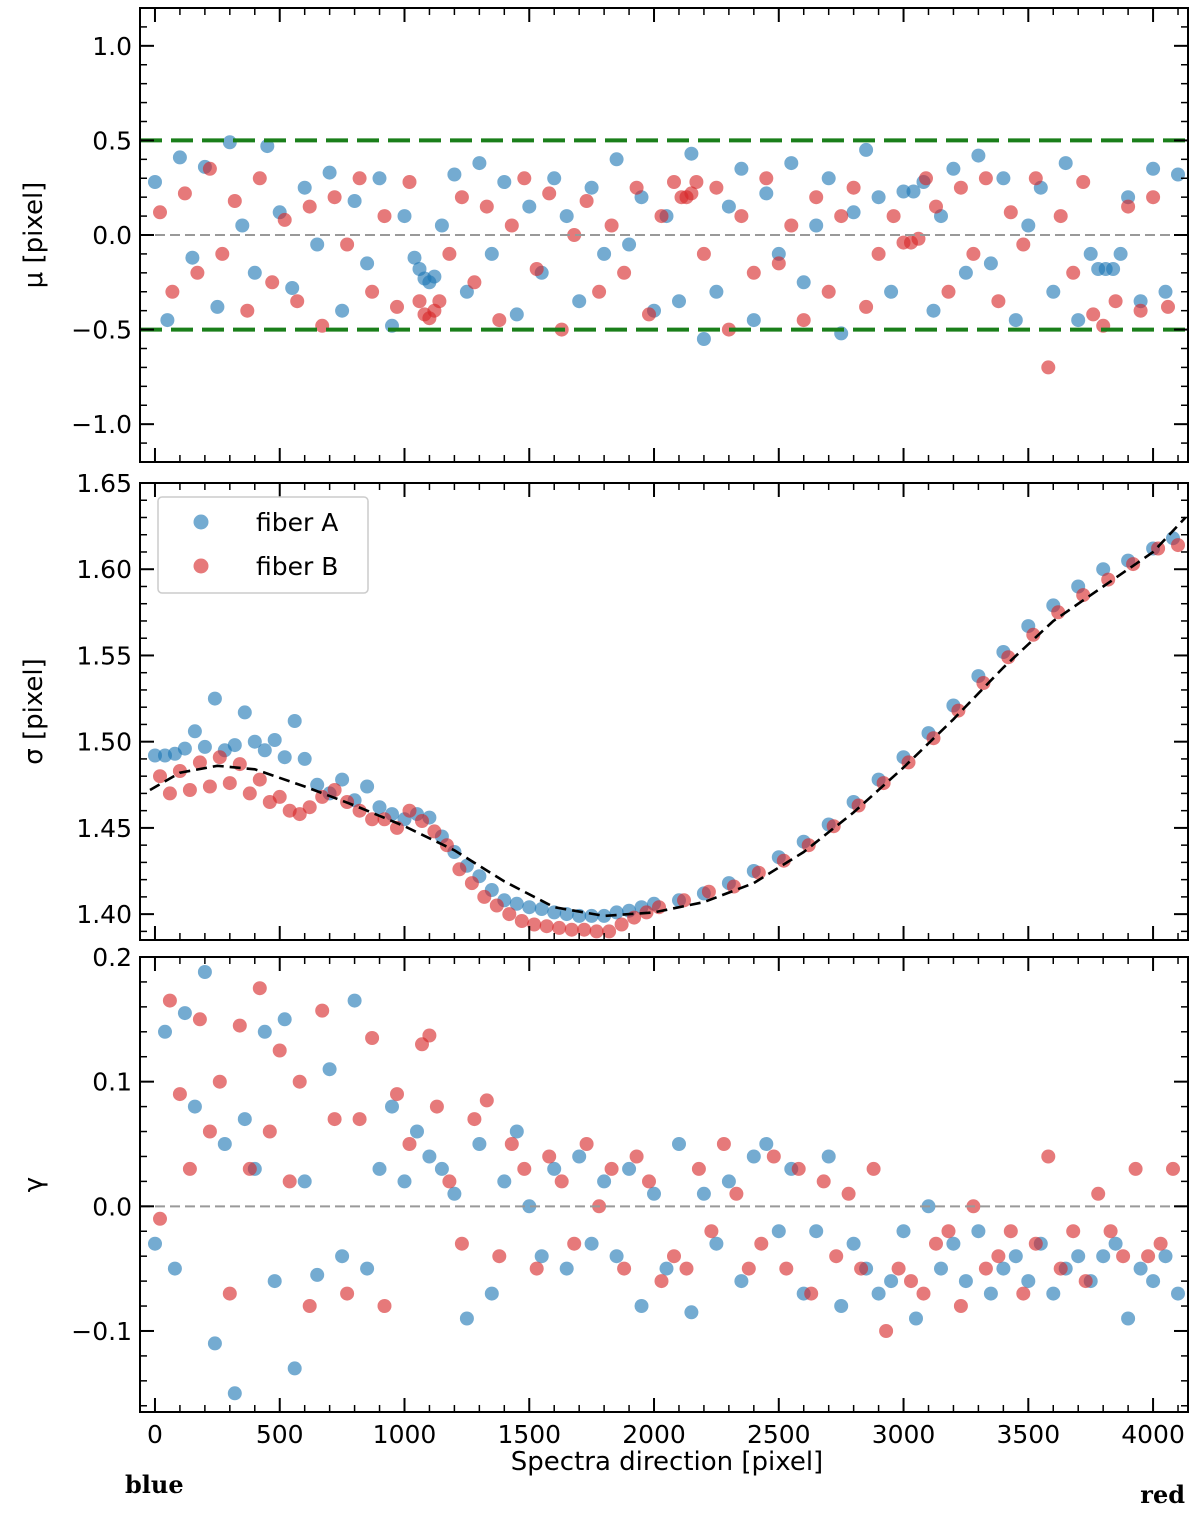 The width and height of the screenshot is (1200, 1517). I want to click on mu-y-axis-label: μ [pixel], so click(34, 235).